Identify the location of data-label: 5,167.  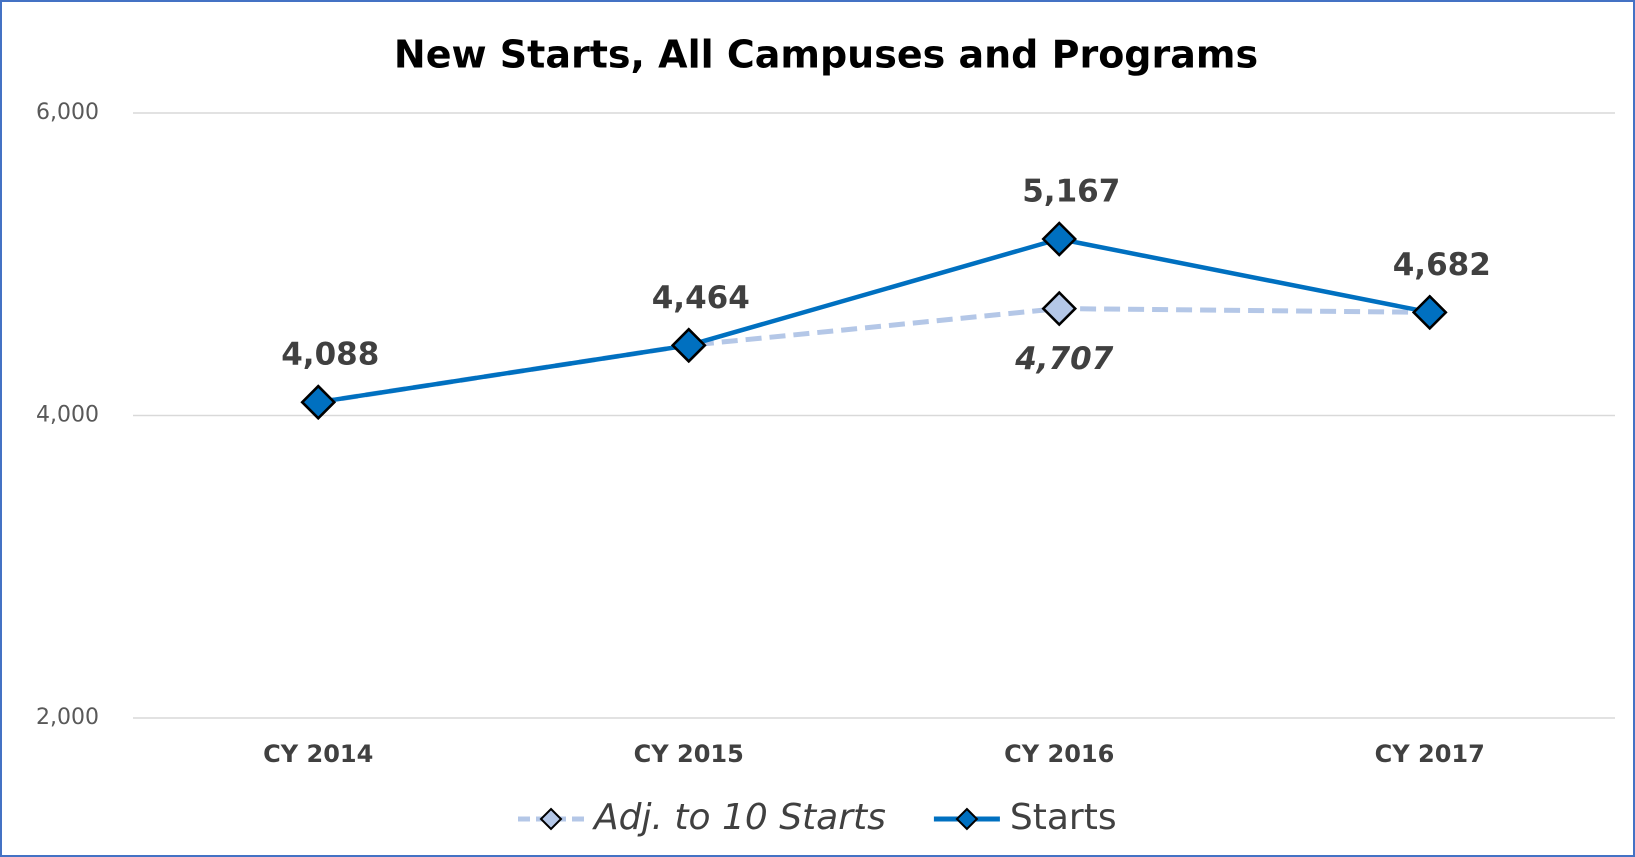
(1071, 191).